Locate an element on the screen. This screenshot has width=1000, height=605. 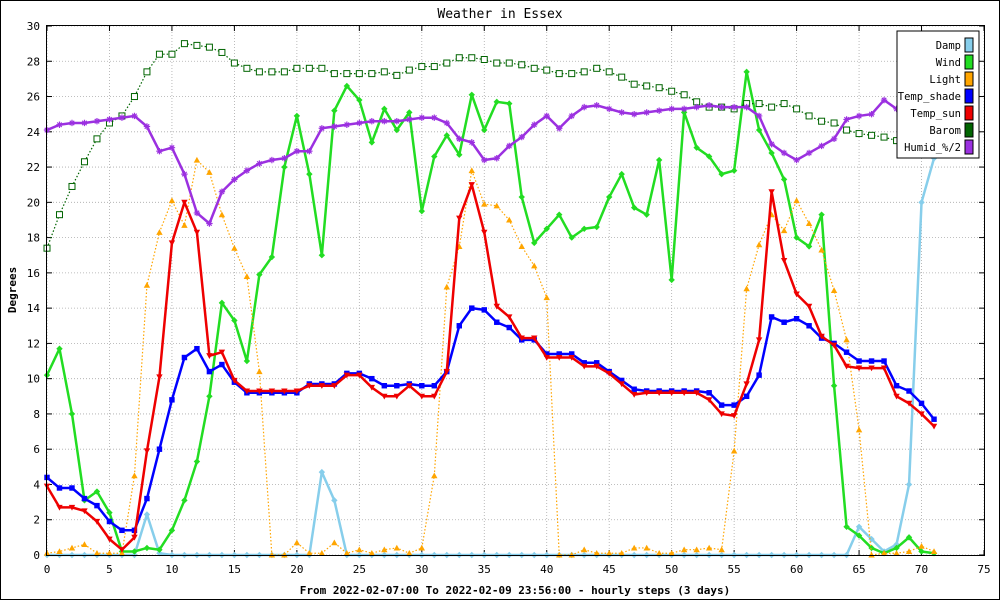
y-tick-label: 4 is located at coordinates (36, 484).